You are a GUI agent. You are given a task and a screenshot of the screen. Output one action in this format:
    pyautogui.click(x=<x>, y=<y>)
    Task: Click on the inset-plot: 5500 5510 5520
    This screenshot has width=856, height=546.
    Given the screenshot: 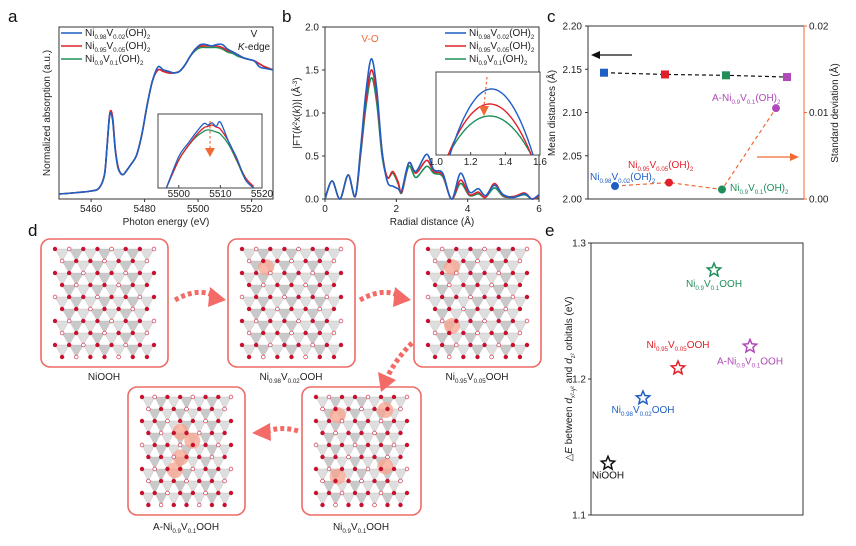 What is the action you would take?
    pyautogui.click(x=215, y=156)
    